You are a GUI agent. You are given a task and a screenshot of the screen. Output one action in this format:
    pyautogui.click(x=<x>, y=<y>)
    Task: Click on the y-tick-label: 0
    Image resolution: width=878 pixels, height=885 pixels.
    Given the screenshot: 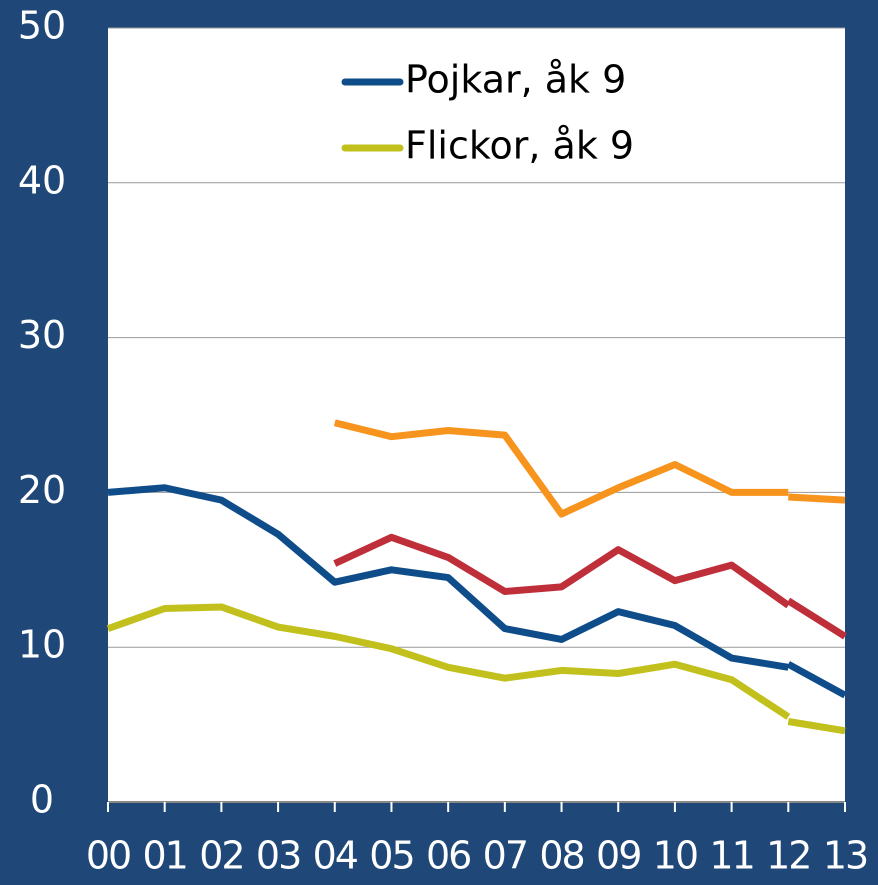 What is the action you would take?
    pyautogui.click(x=42, y=800)
    